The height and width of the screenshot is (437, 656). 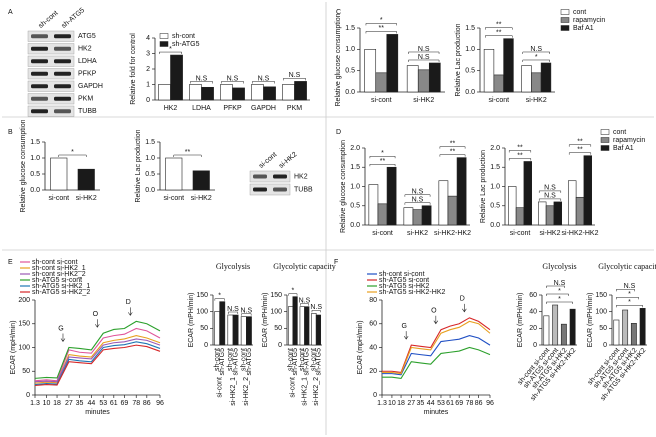 What do you see at coordinates (171, 108) in the screenshot?
I see `x-tick-label: HK2` at bounding box center [171, 108].